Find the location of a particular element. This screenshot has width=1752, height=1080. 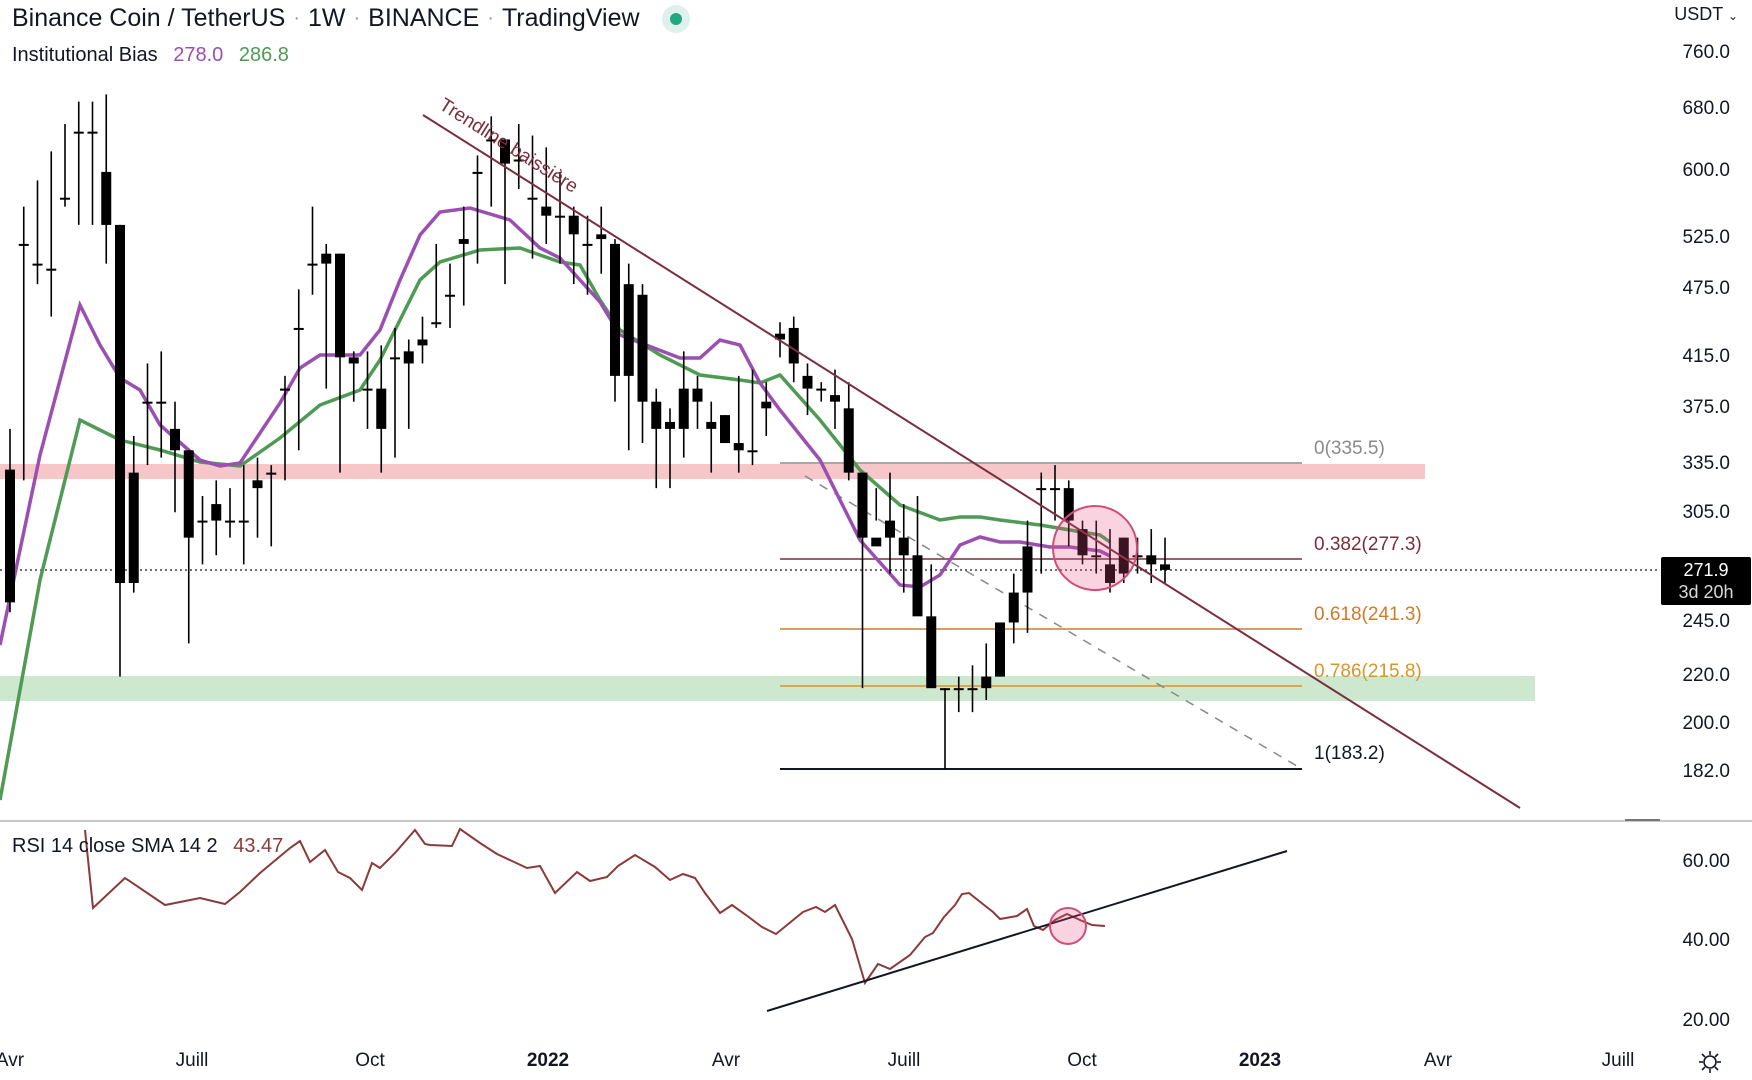

rsi-tick: 40.00 is located at coordinates (1706, 940).